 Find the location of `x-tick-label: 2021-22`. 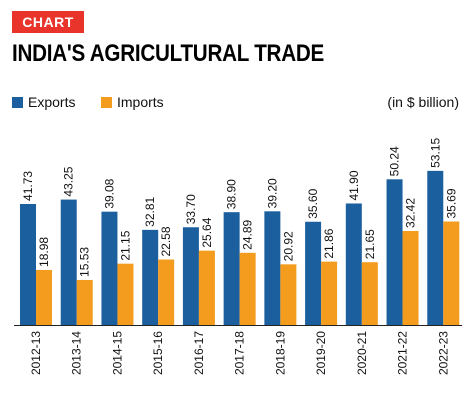

x-tick-label: 2021-22 is located at coordinates (403, 353).